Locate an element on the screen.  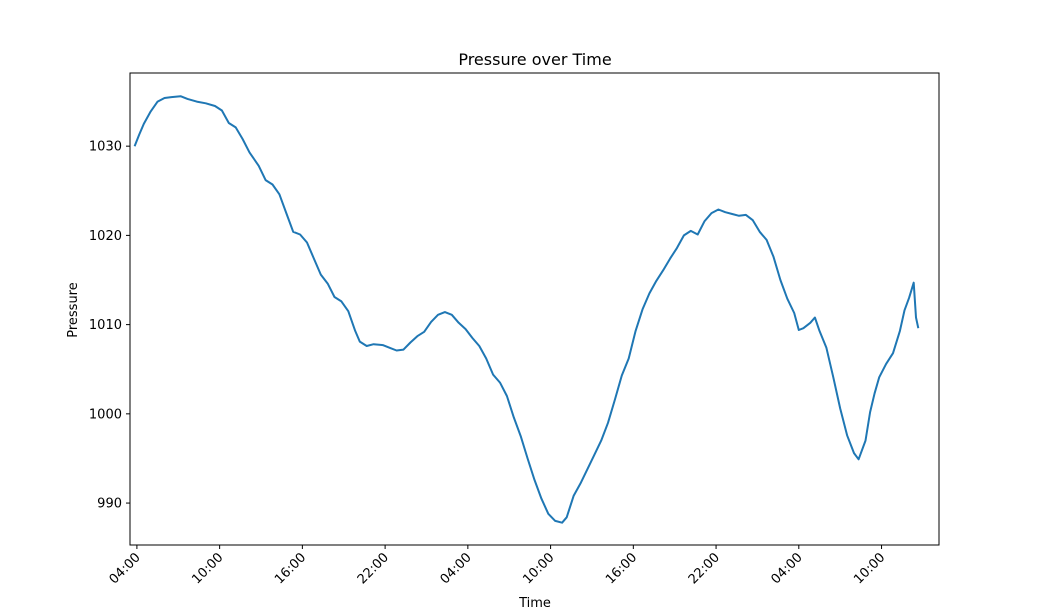
chart-title: Pressure over Time is located at coordinates (534, 59).